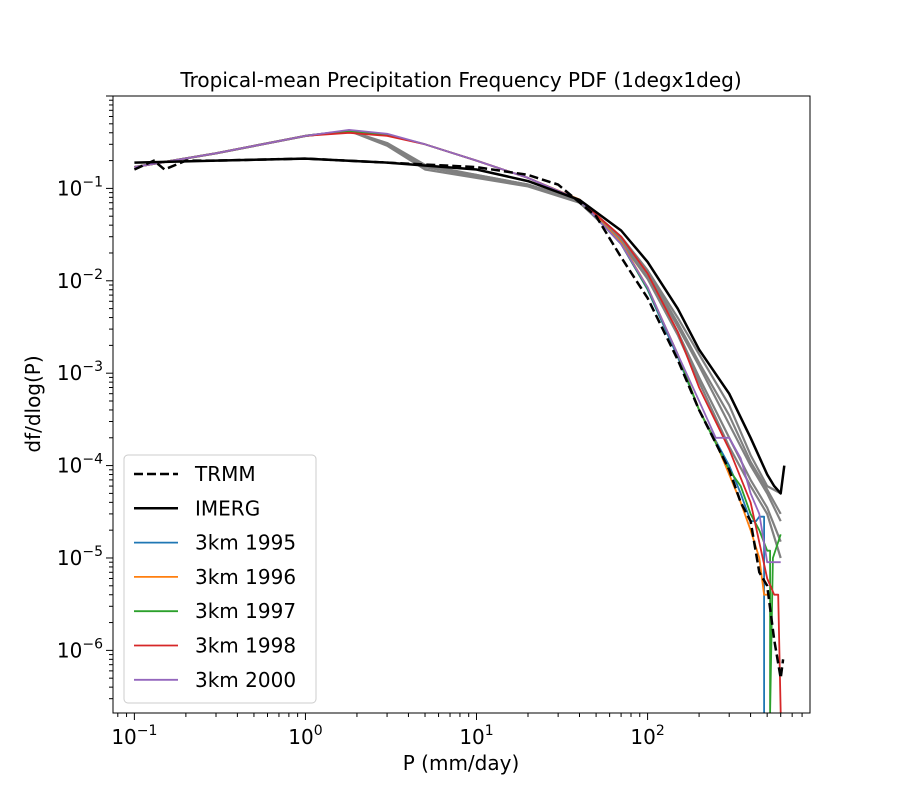 The image size is (900, 800). What do you see at coordinates (457, 731) in the screenshot?
I see `x-axis: 10⁻¹ 10⁰ 10¹ 10²` at bounding box center [457, 731].